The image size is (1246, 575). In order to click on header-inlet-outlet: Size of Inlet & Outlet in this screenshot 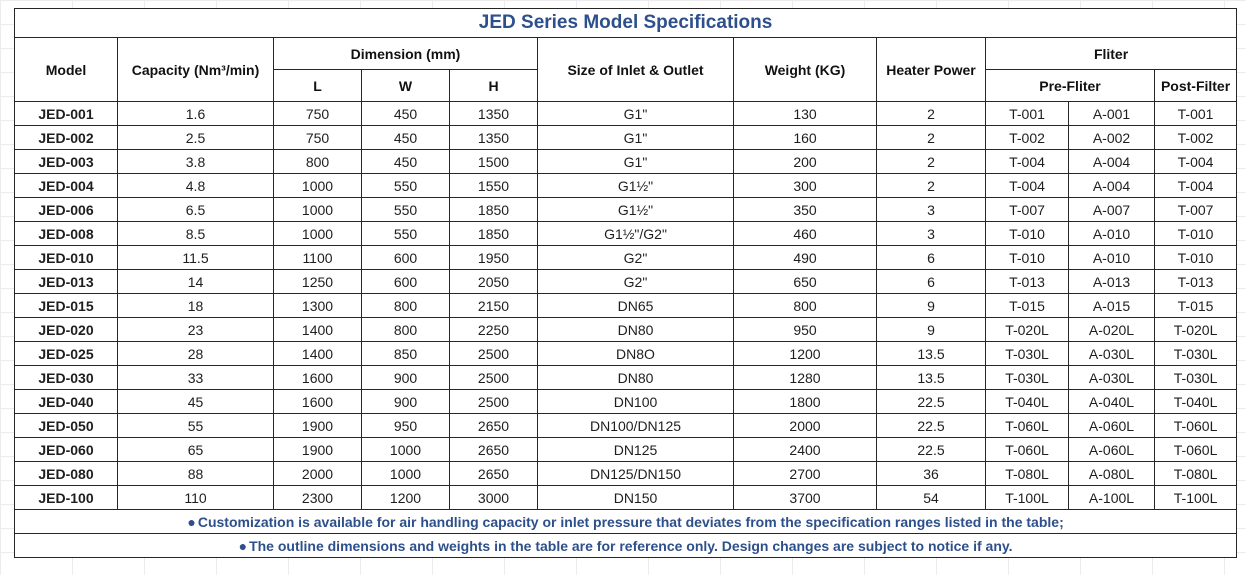, I will do `click(635, 69)`.